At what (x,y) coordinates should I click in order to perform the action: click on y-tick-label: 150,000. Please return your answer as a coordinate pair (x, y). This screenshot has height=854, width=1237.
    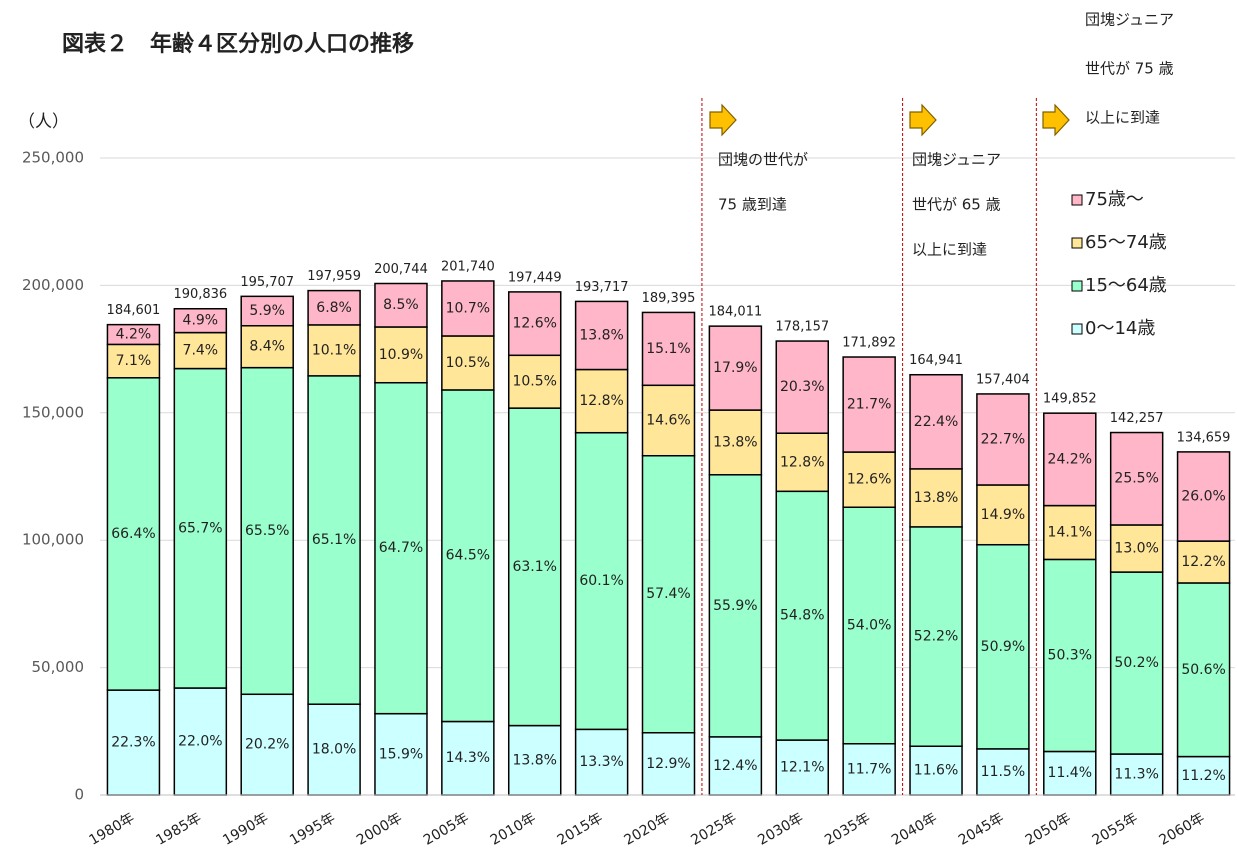
    Looking at the image, I should click on (53, 412).